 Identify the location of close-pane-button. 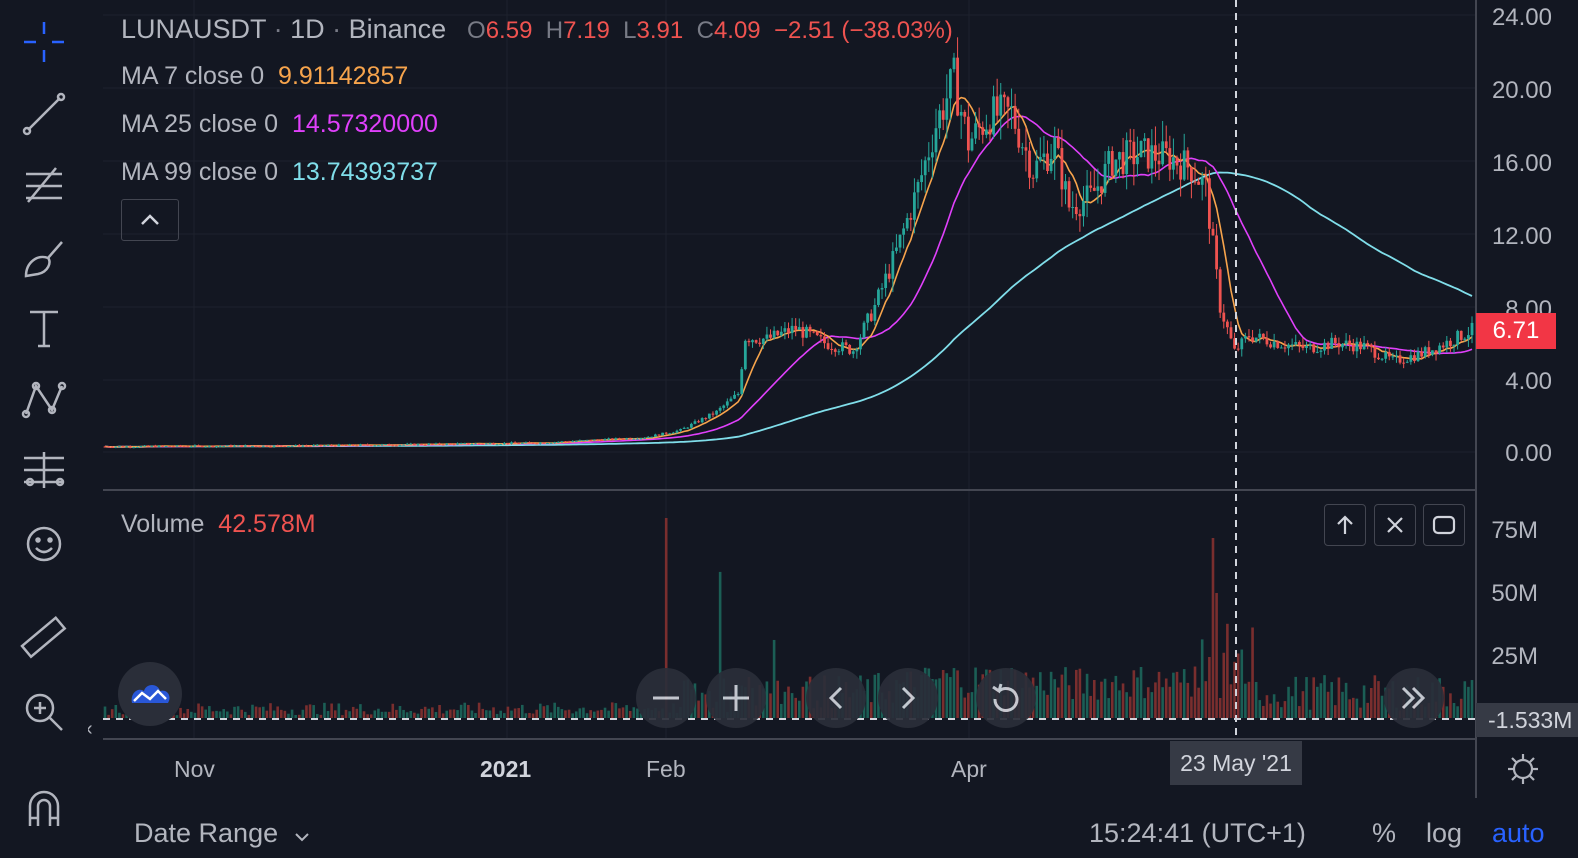
(1395, 525).